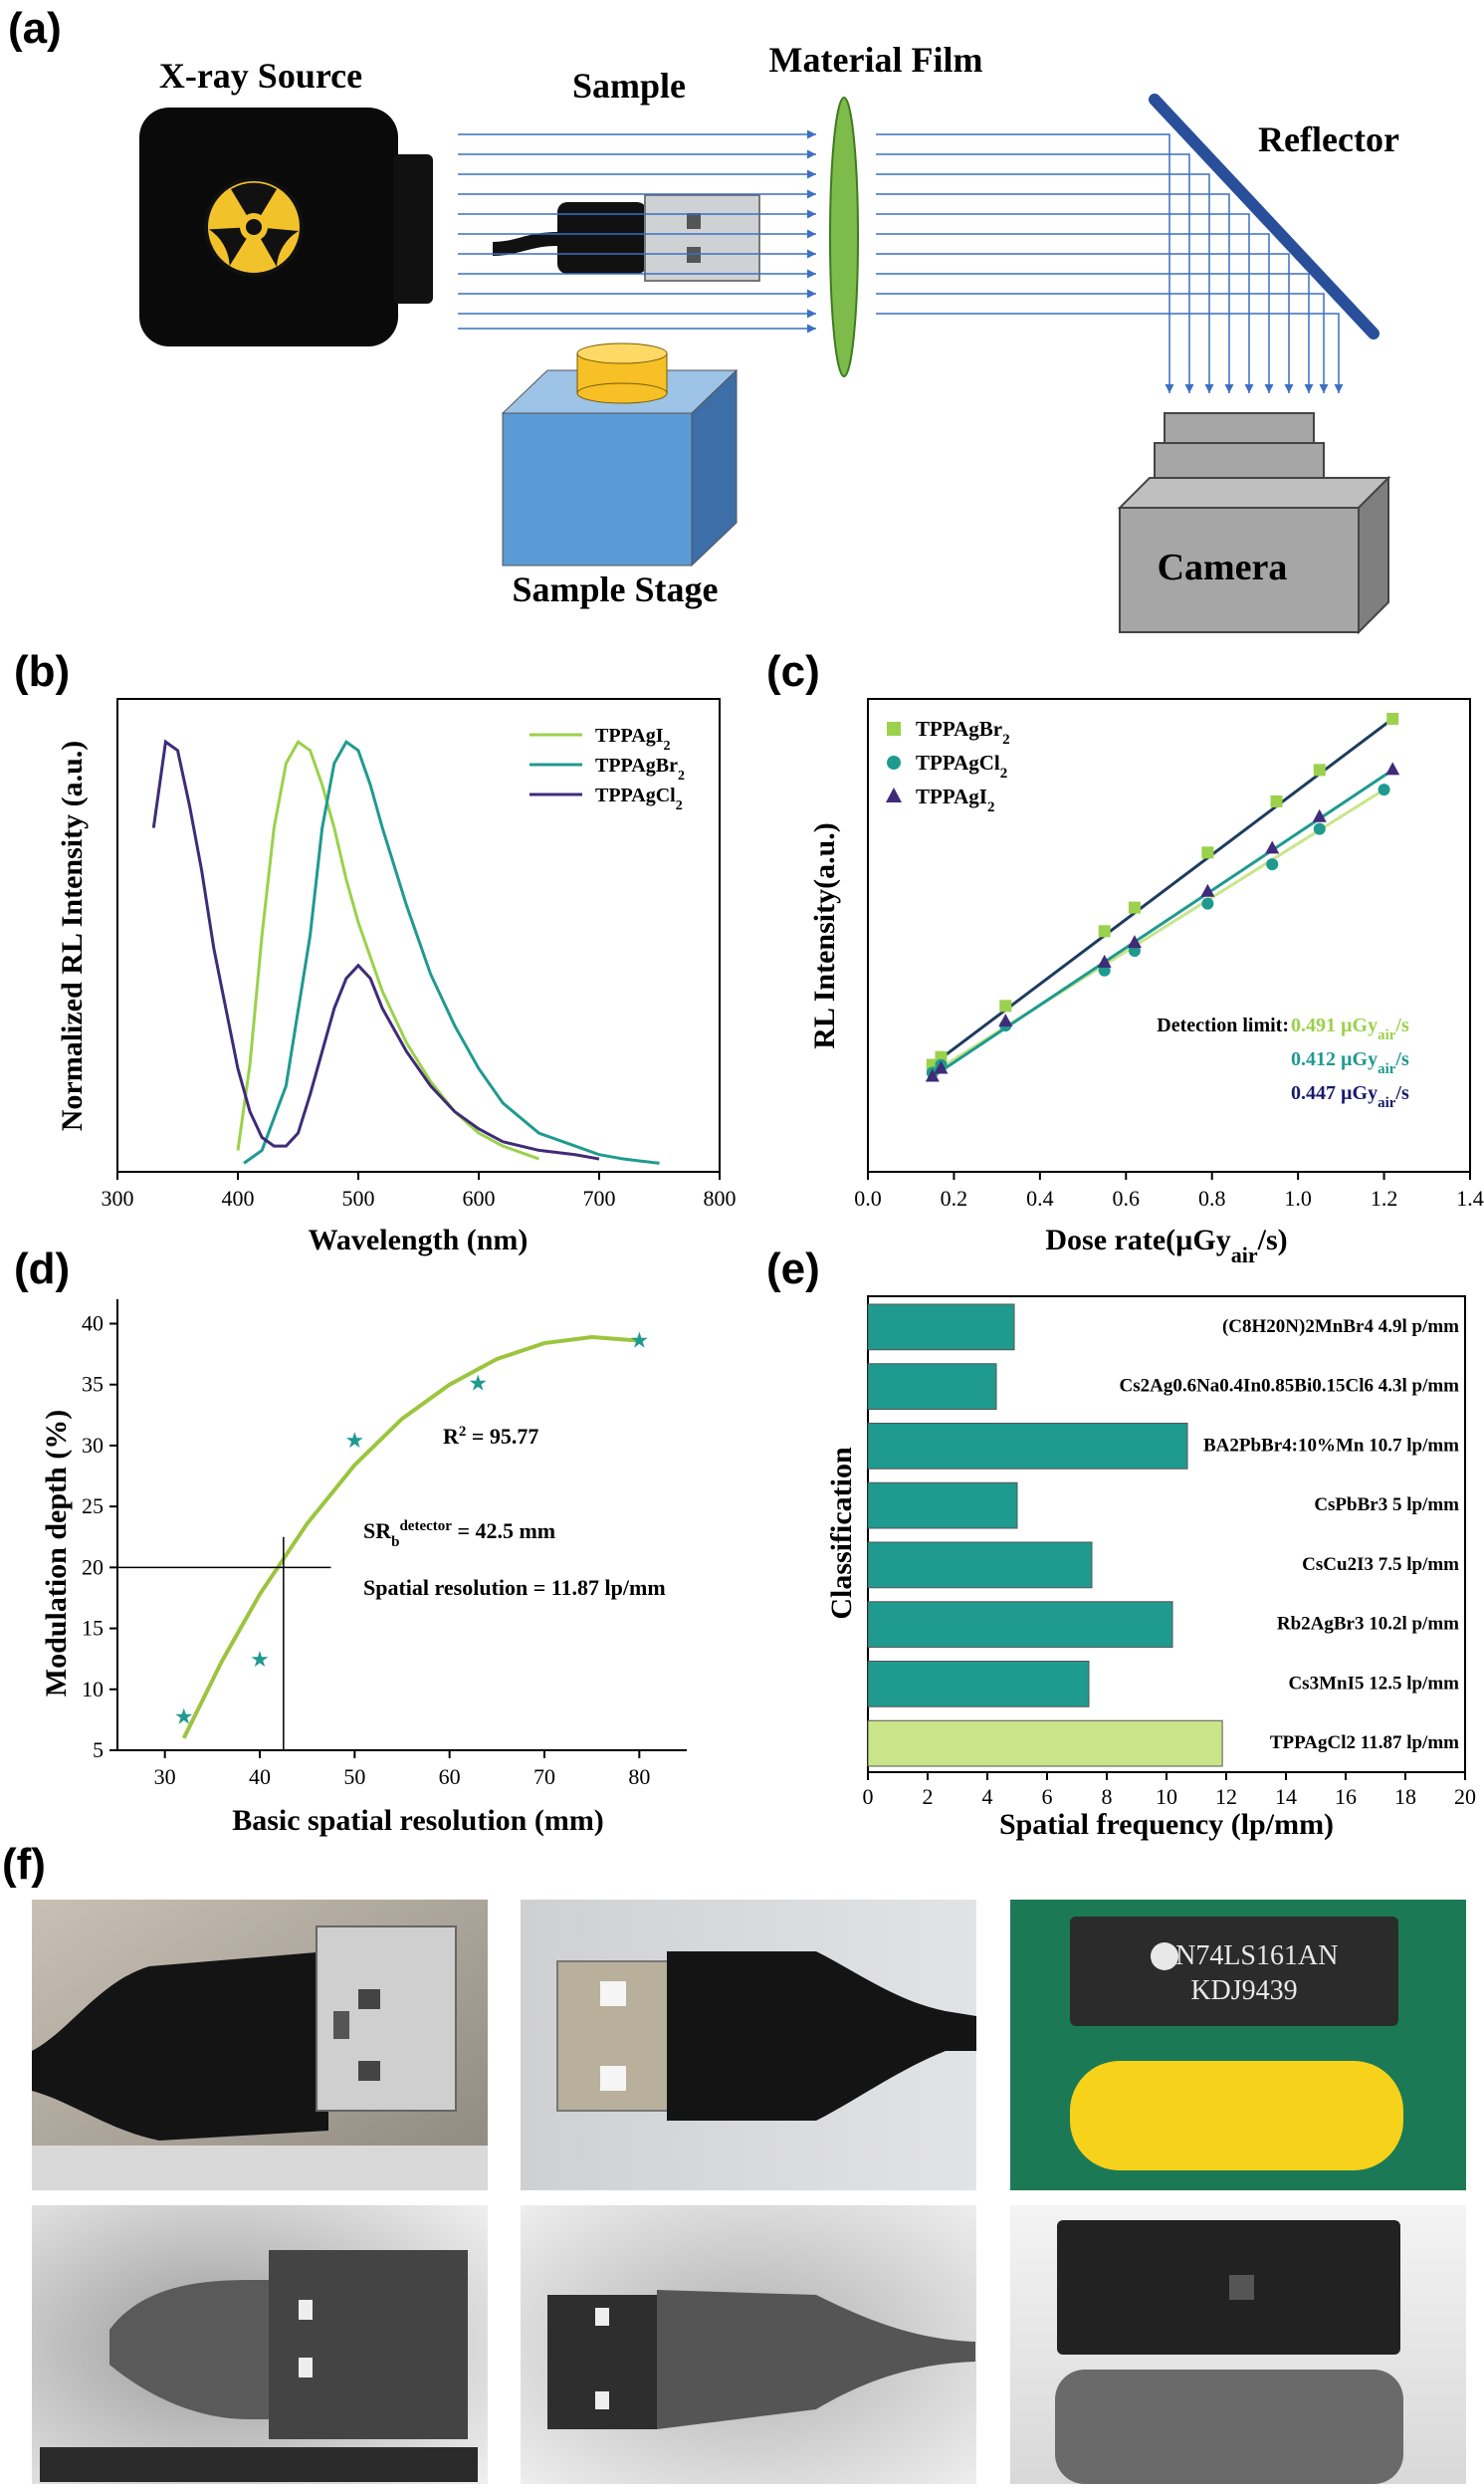 Image resolution: width=1484 pixels, height=2489 pixels. I want to click on chip-label-1: SN74LS161AN, so click(1250, 1955).